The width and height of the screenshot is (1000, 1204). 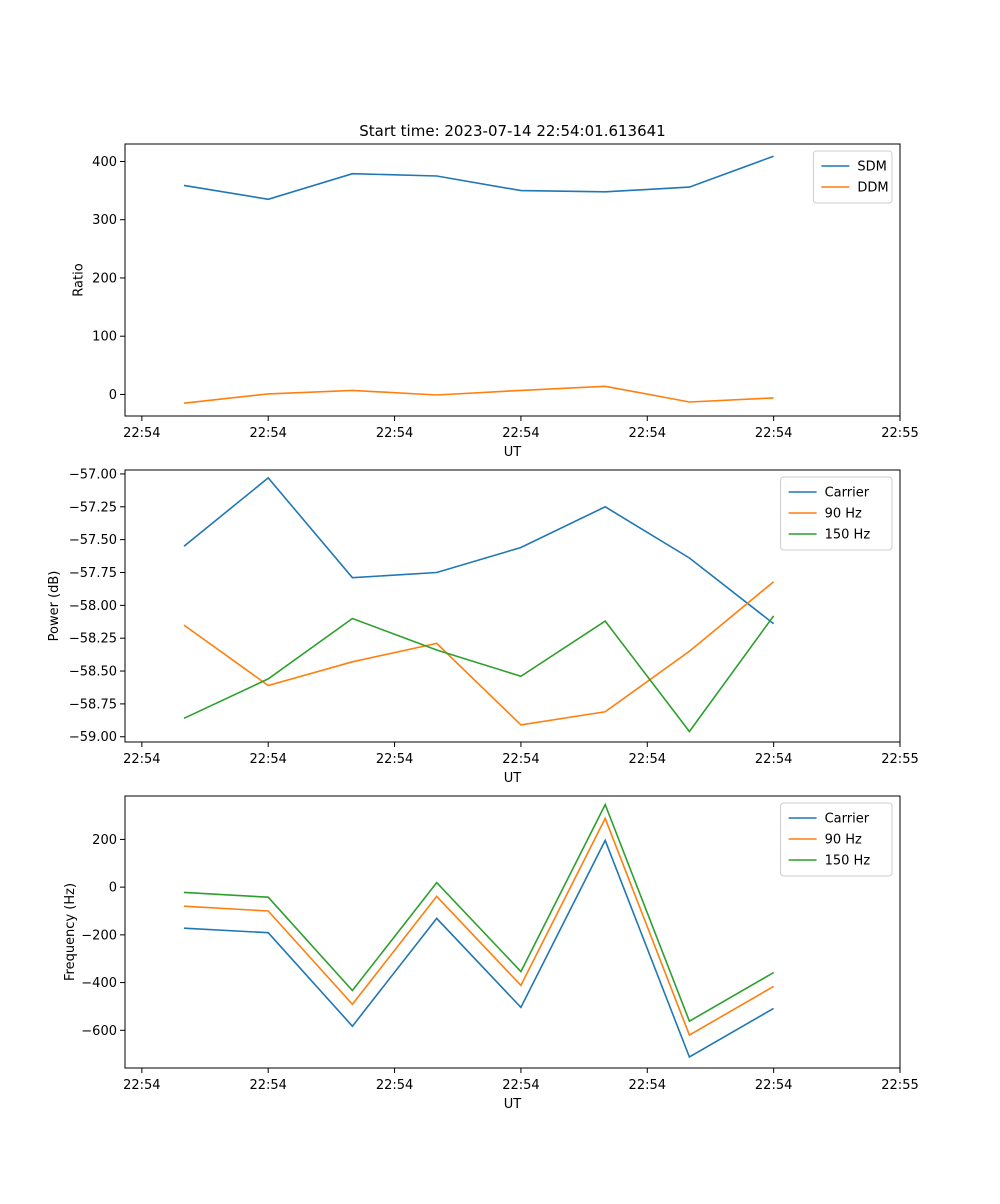 I want to click on series-line-ddm, so click(x=478, y=394).